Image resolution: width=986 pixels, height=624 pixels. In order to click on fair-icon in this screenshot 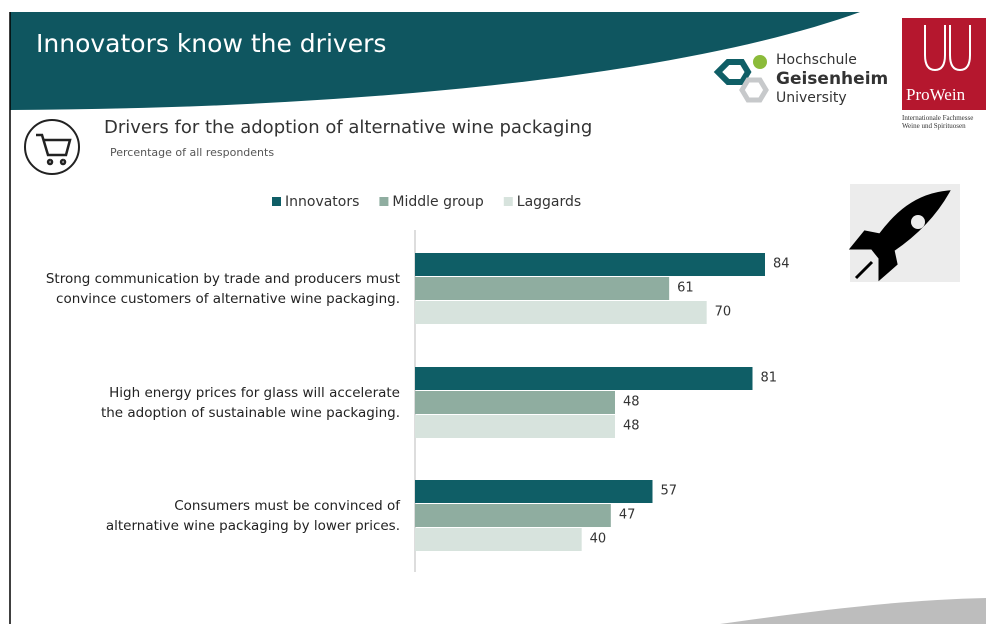, I will do `click(947, 48)`.